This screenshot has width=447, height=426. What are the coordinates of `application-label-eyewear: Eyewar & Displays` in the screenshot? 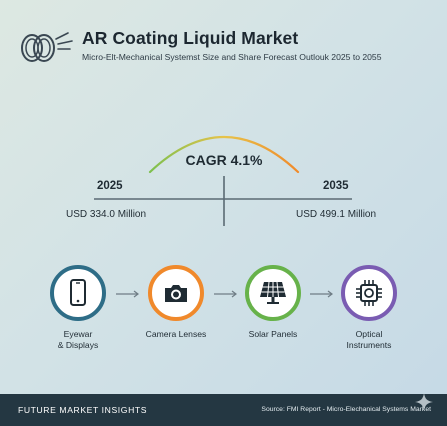 It's located at (78, 340).